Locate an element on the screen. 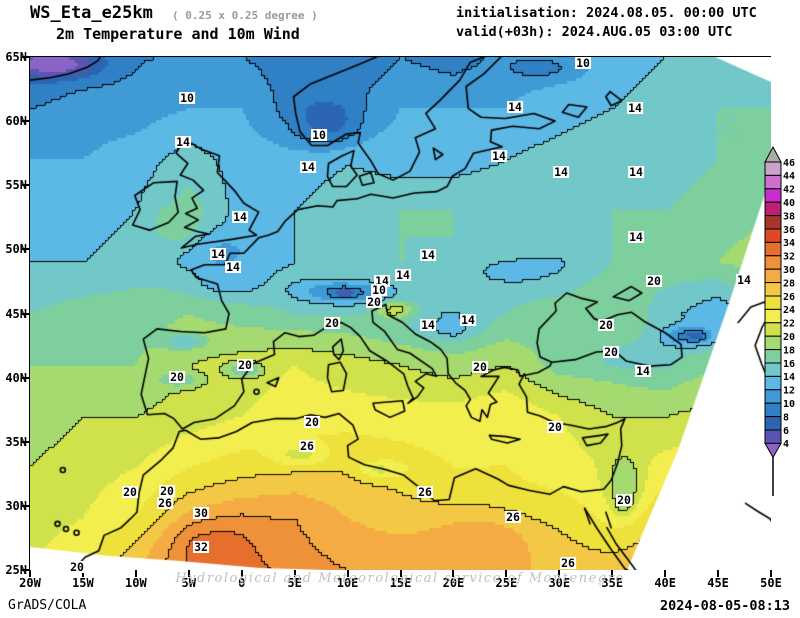 This screenshot has width=800, height=618. lon-label: 20W is located at coordinates (30, 583).